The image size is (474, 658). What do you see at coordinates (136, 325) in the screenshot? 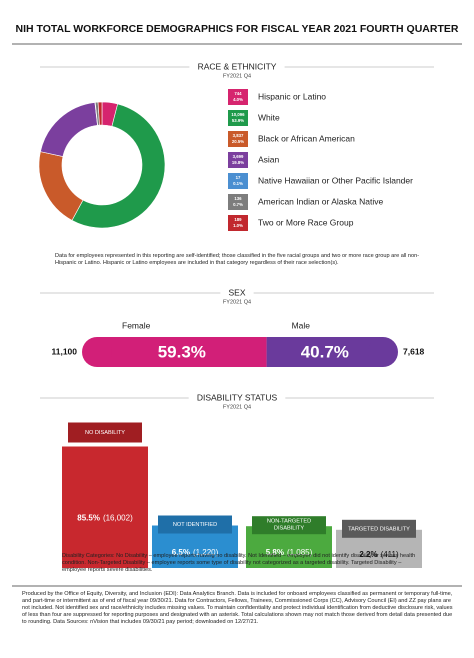
I see `sex-label: Female` at bounding box center [136, 325].